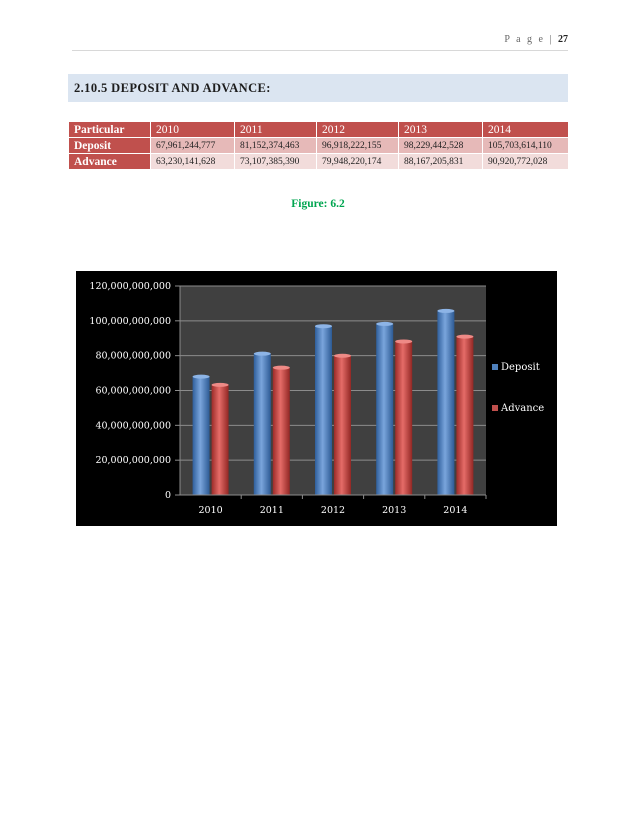  Describe the element at coordinates (455, 510) in the screenshot. I see `x-tick-label: 2014` at that location.